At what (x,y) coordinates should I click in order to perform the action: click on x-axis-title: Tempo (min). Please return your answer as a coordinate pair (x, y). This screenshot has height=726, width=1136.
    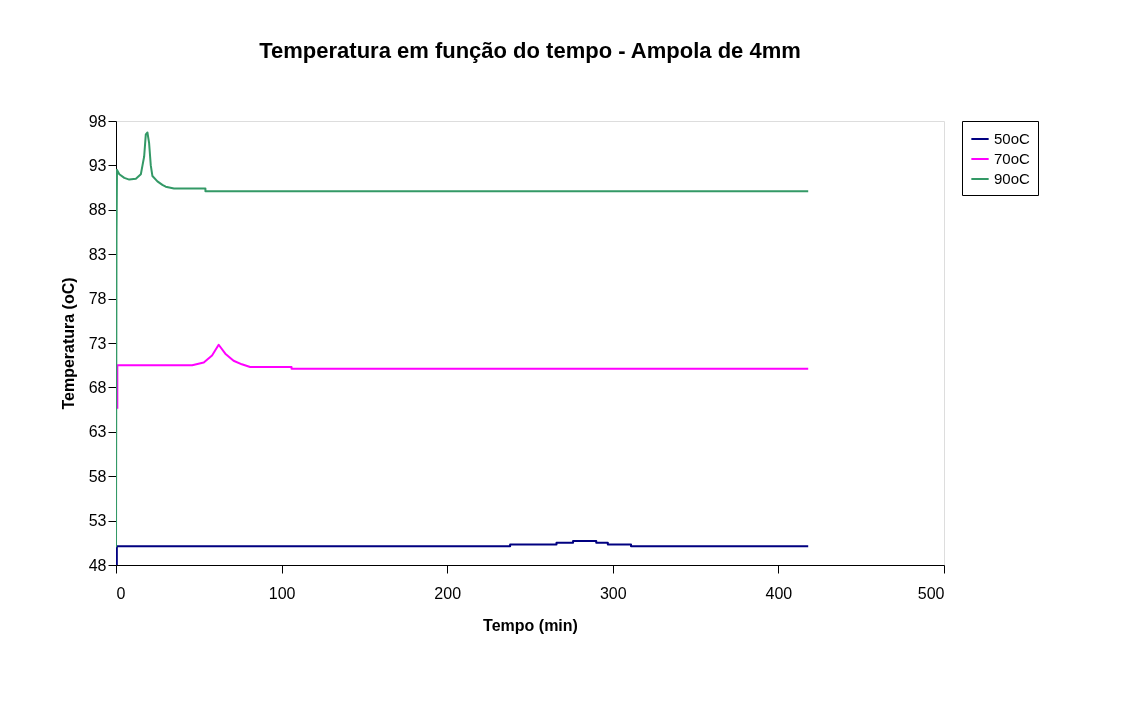
    Looking at the image, I should click on (530, 625).